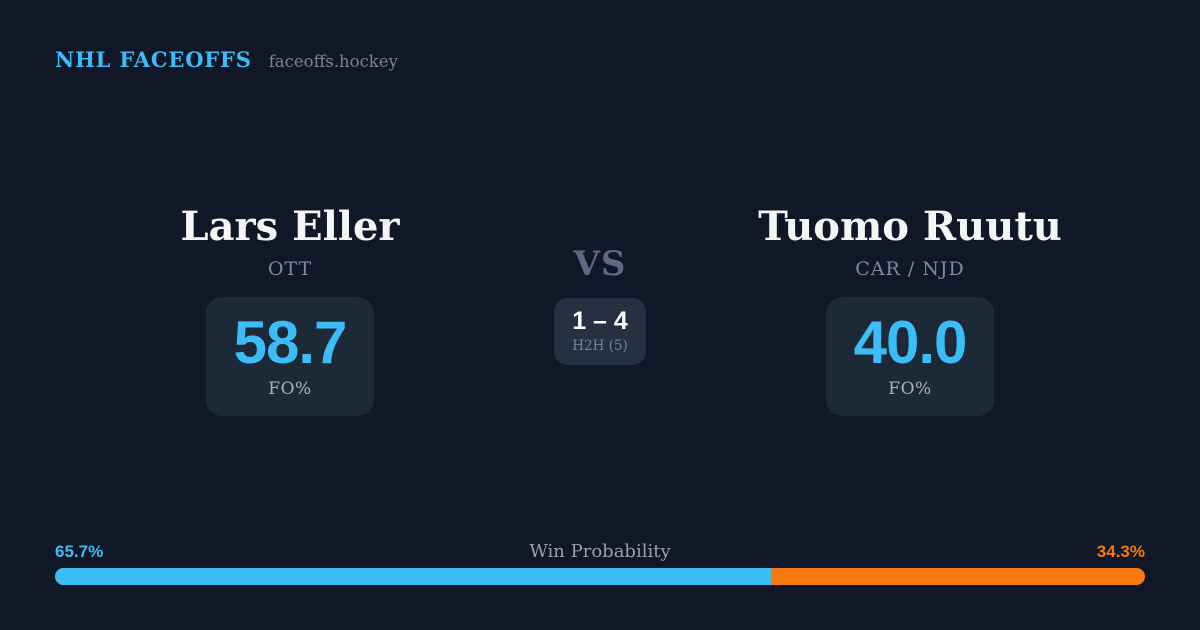 The image size is (1200, 630). I want to click on player-right-name: Tuomo Ruutu, so click(910, 226).